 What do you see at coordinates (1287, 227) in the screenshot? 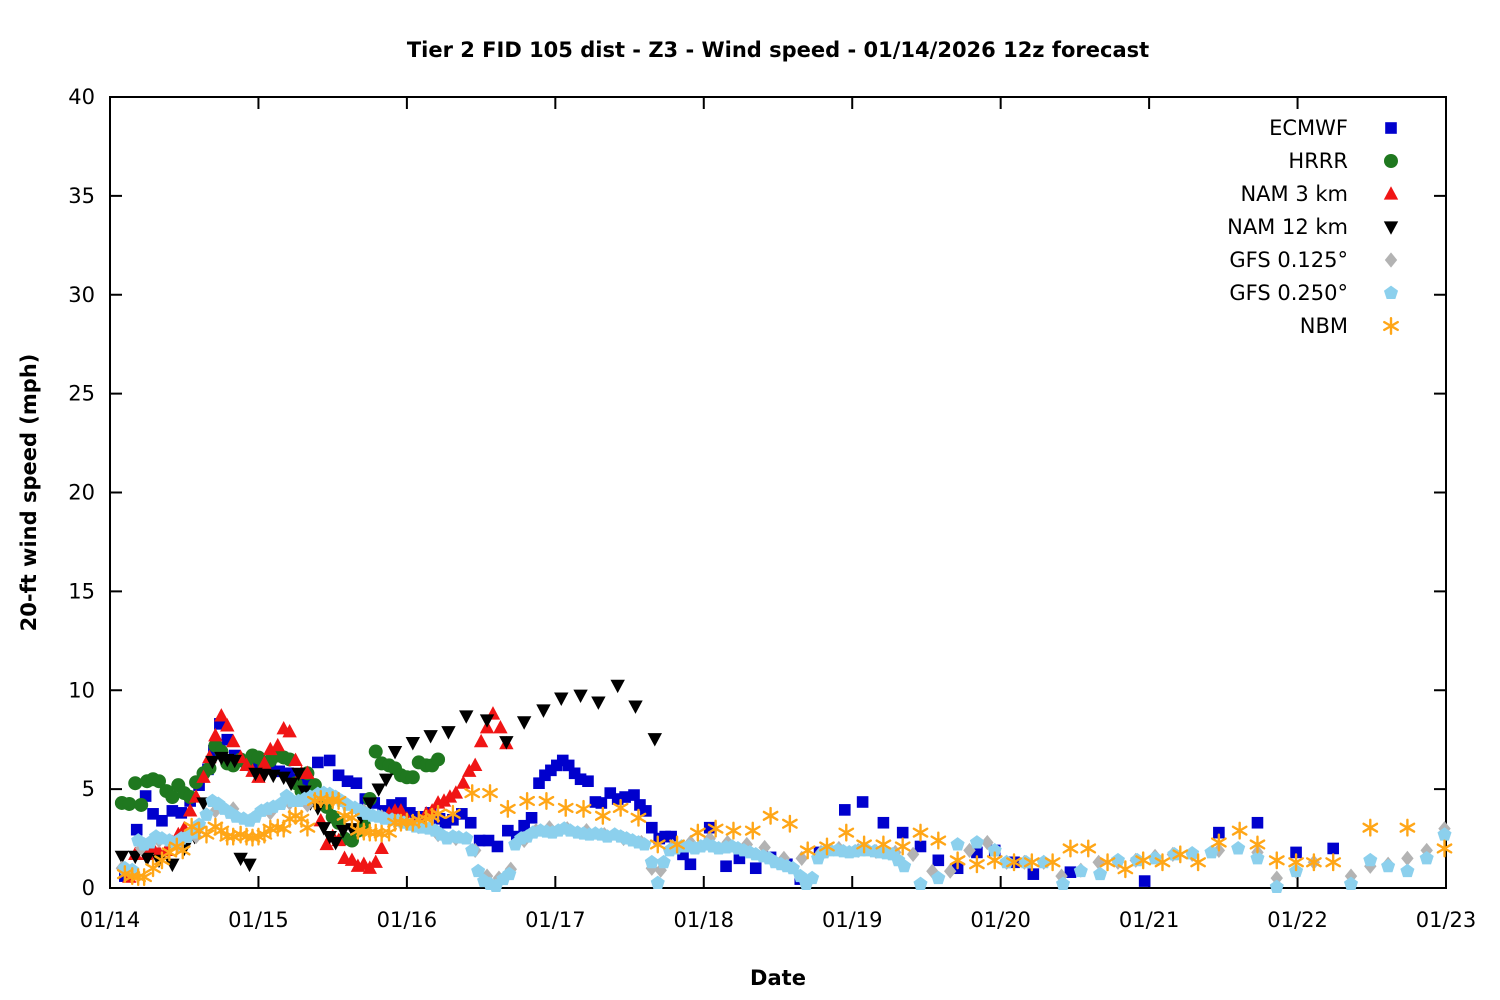
I see `legend-label: NAM 12 km` at bounding box center [1287, 227].